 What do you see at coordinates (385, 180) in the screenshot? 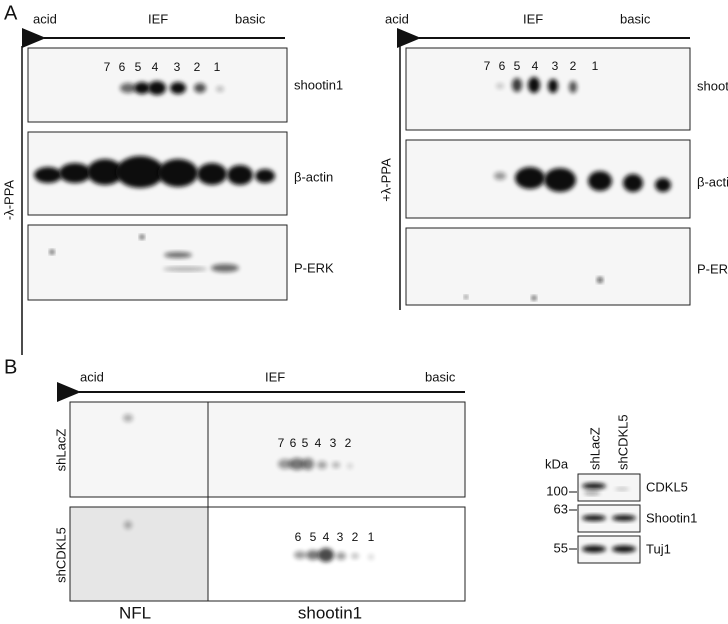
I see `condition: +λ-PPA` at bounding box center [385, 180].